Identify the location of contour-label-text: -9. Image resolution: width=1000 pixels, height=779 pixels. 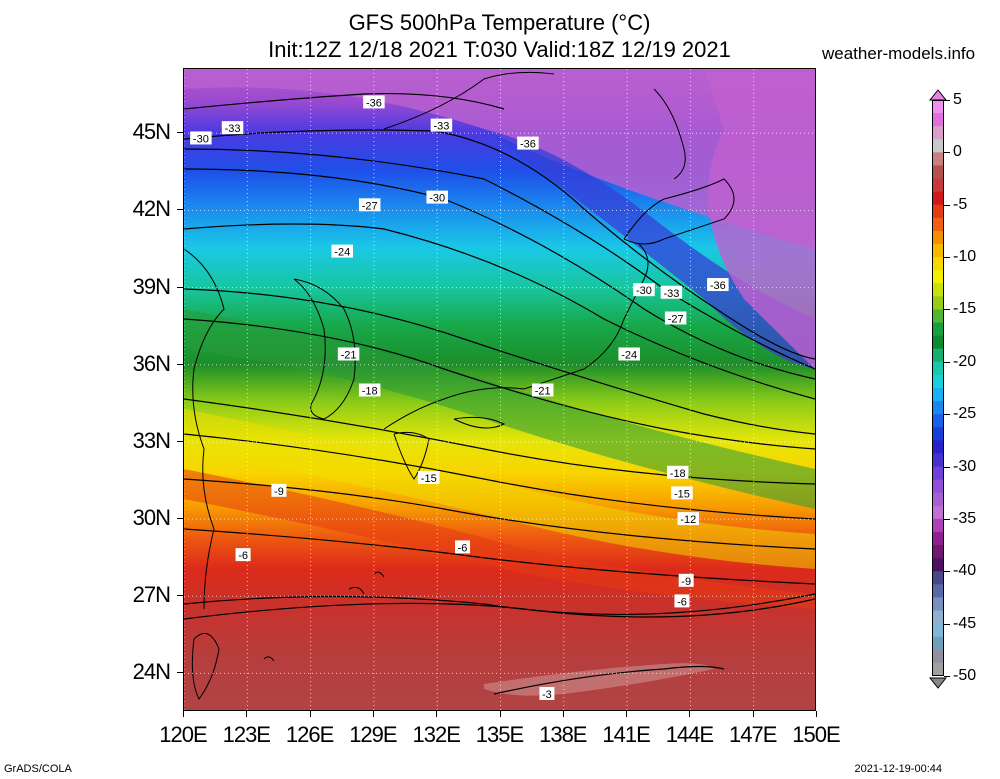
(686, 582).